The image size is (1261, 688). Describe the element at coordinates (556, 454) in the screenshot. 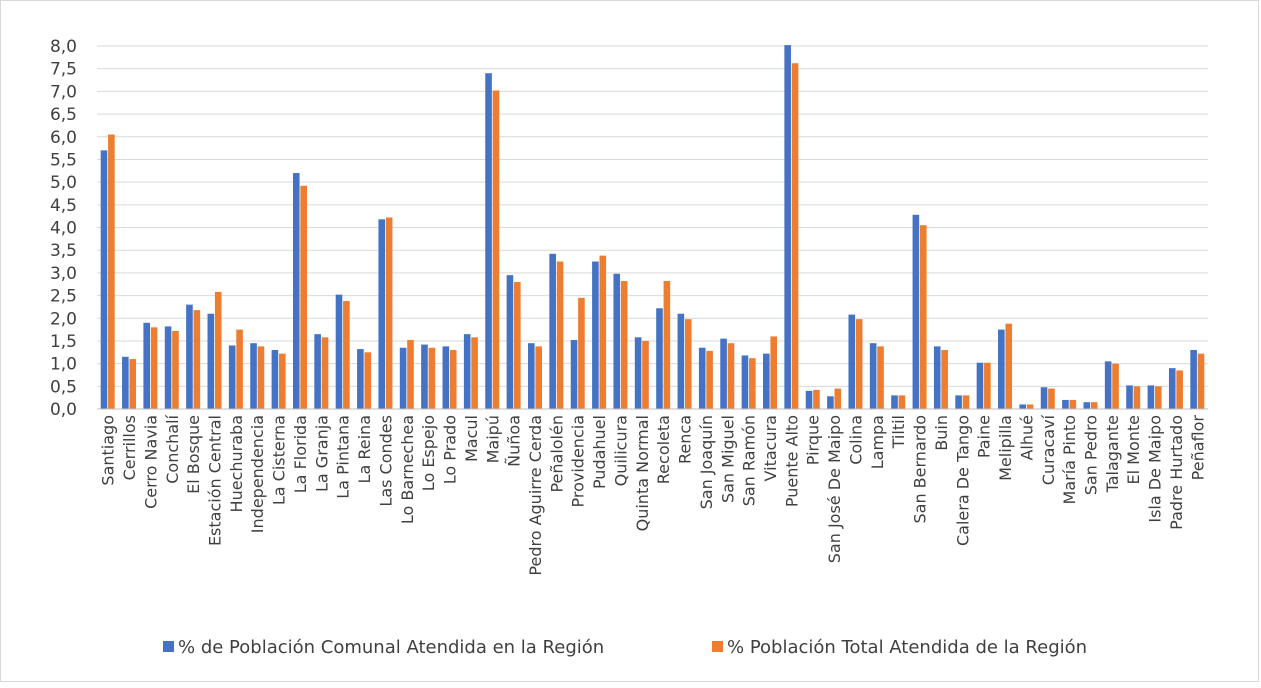

I see `x-tick-label: Peñalolén` at that location.